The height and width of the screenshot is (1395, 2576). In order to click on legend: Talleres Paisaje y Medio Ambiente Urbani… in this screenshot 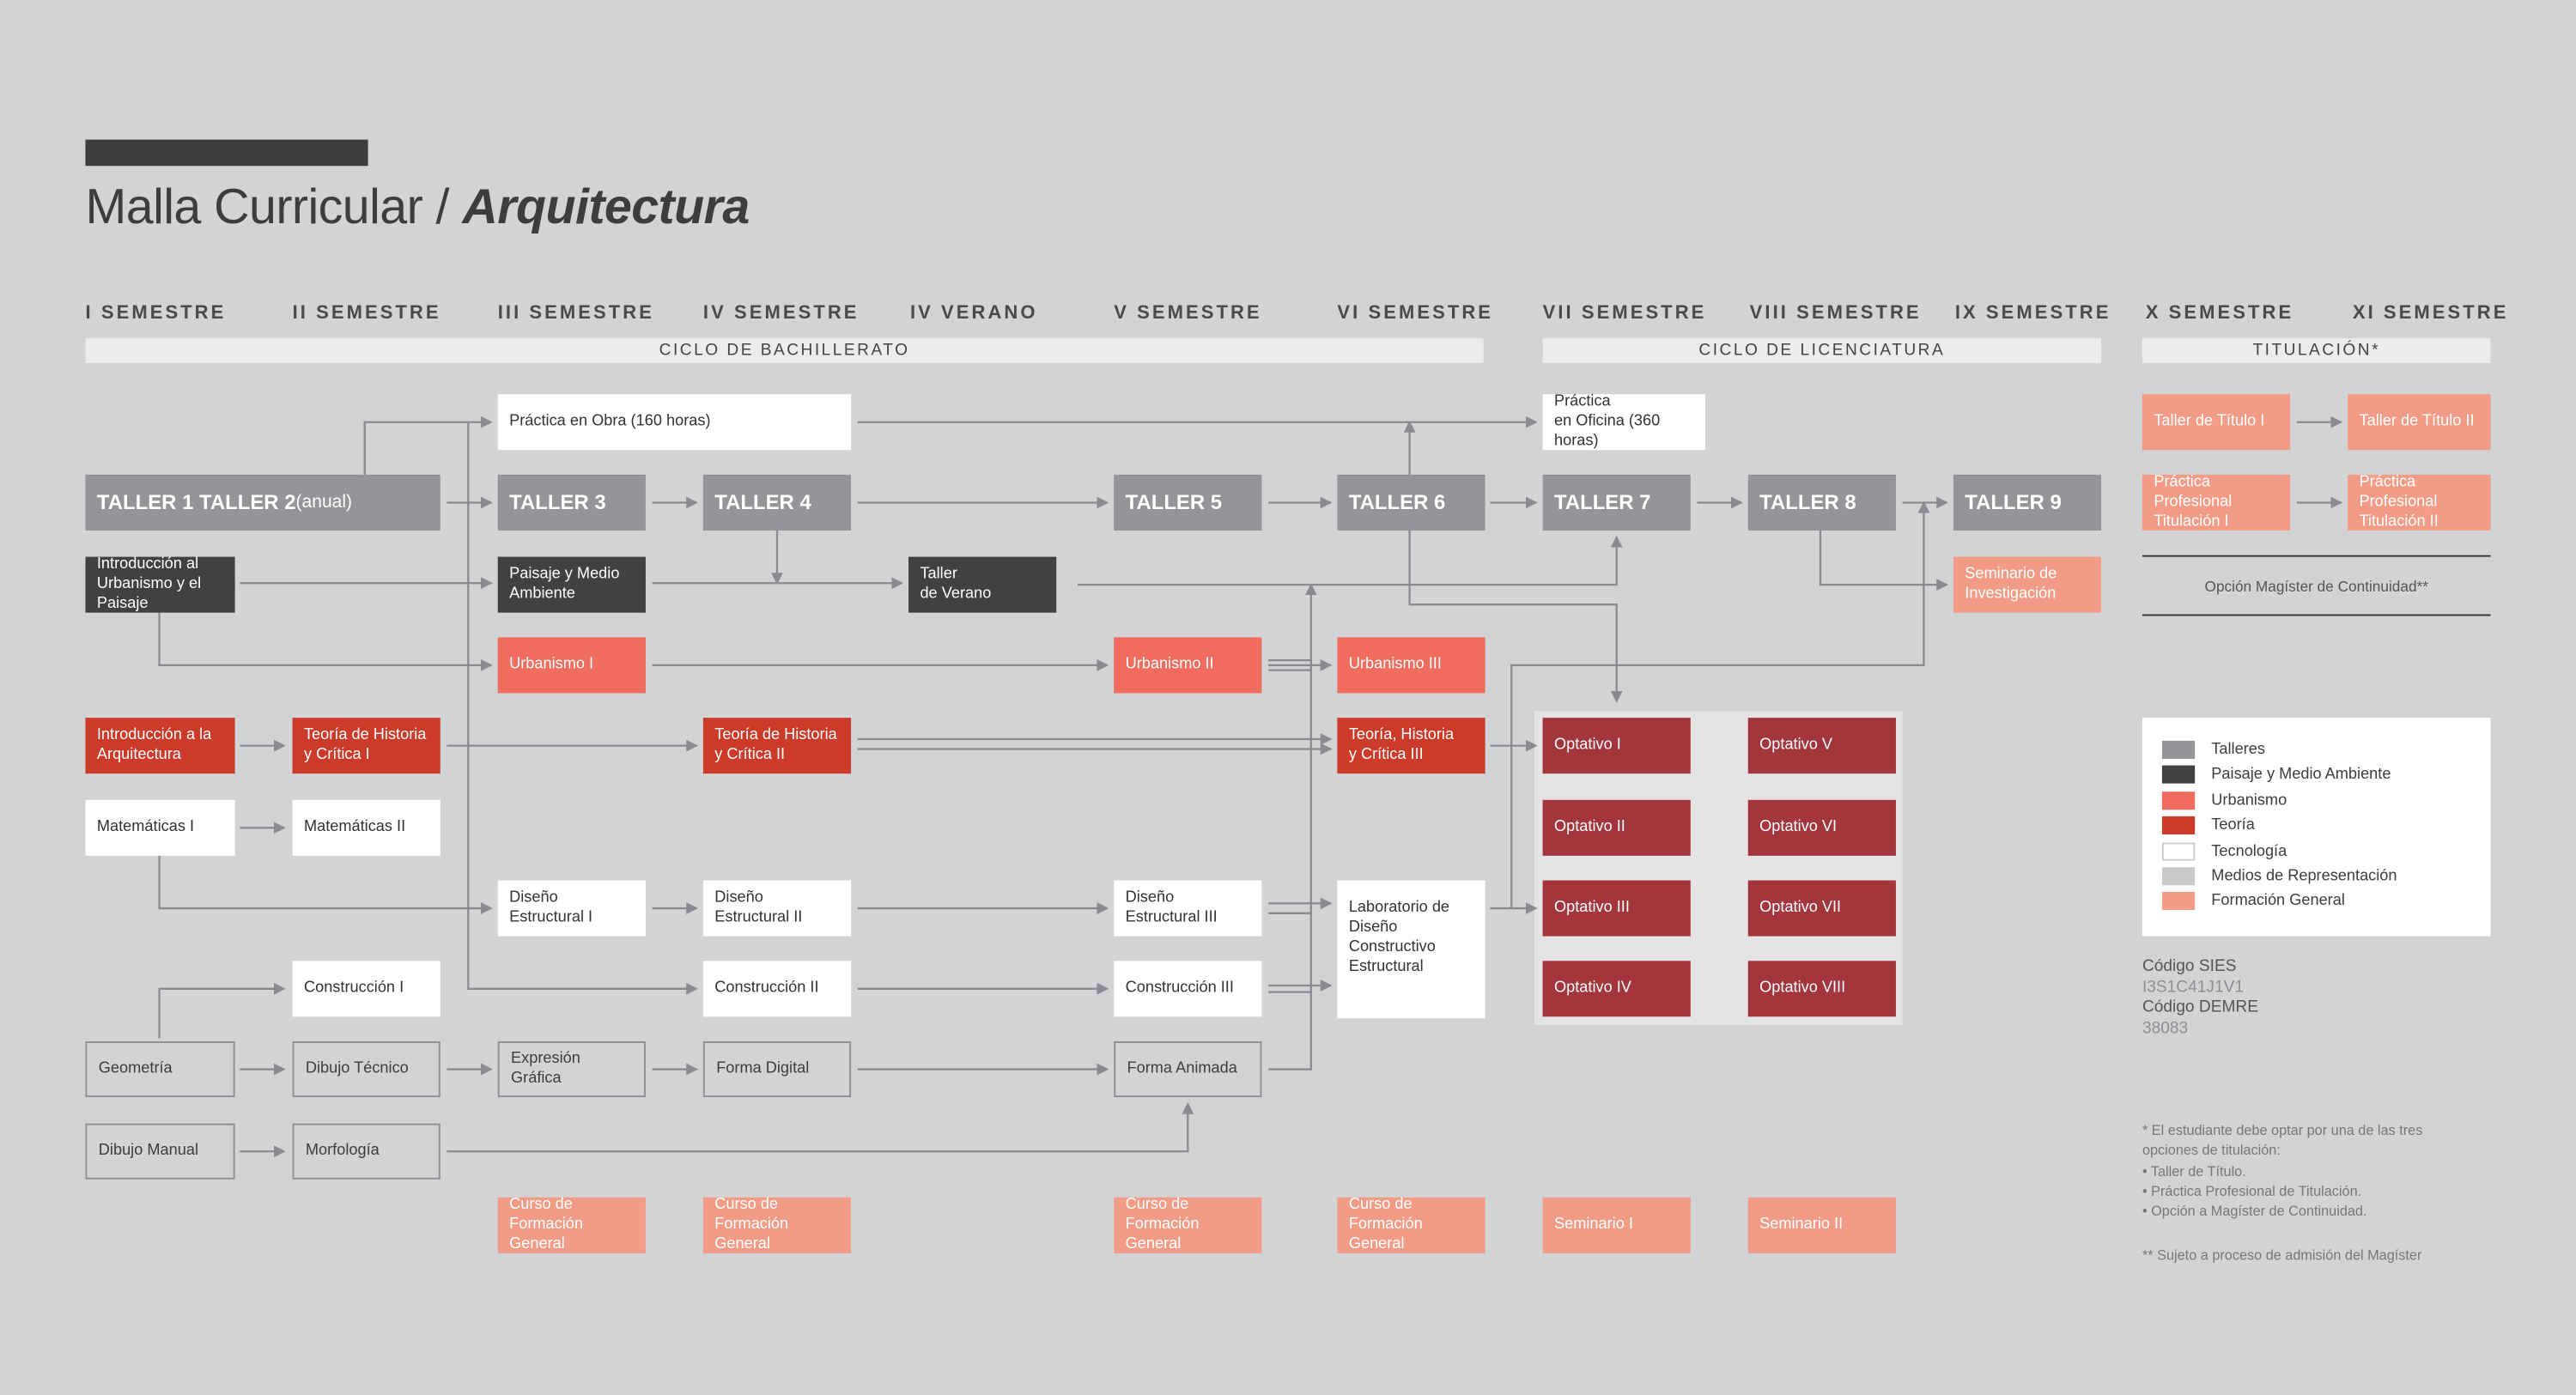, I will do `click(2317, 827)`.